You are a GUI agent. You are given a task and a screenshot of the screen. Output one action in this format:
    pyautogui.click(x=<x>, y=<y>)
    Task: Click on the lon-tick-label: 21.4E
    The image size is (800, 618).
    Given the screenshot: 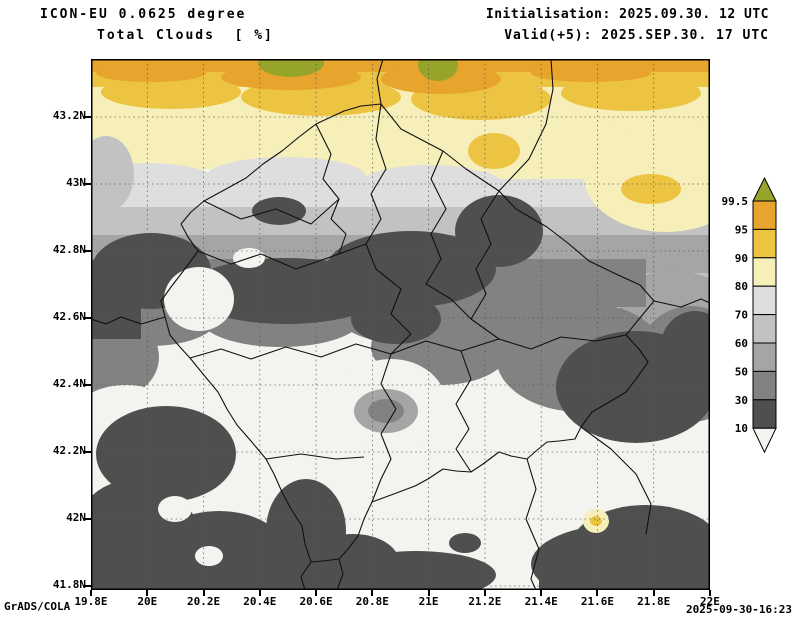 What is the action you would take?
    pyautogui.click(x=541, y=601)
    